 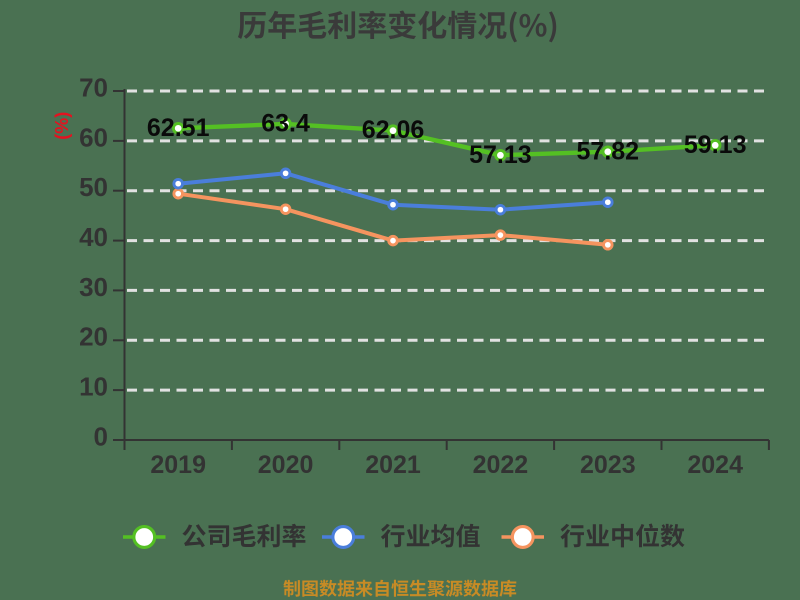 What do you see at coordinates (93, 237) in the screenshot?
I see `svg-text: 40` at bounding box center [93, 237].